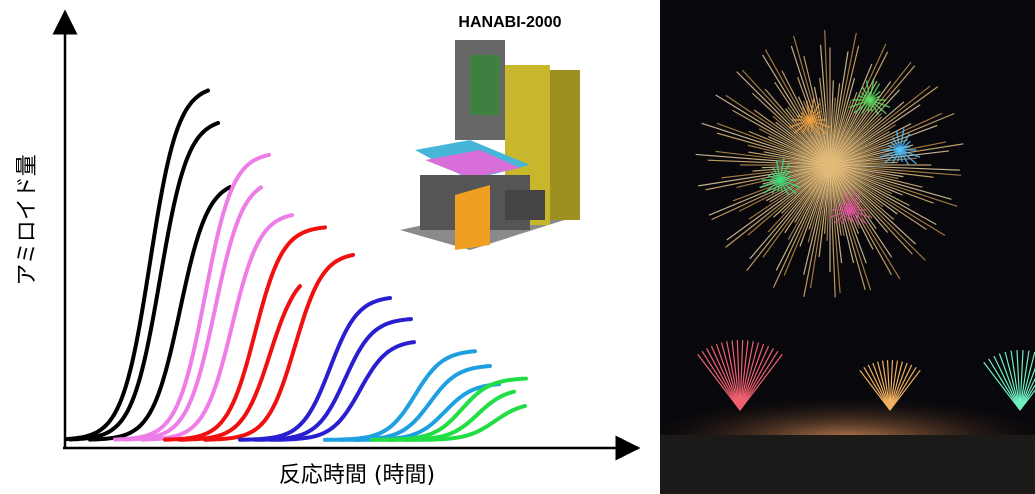  What do you see at coordinates (357, 475) in the screenshot?
I see `x-axis-label: 反応時間 (時間)` at bounding box center [357, 475].